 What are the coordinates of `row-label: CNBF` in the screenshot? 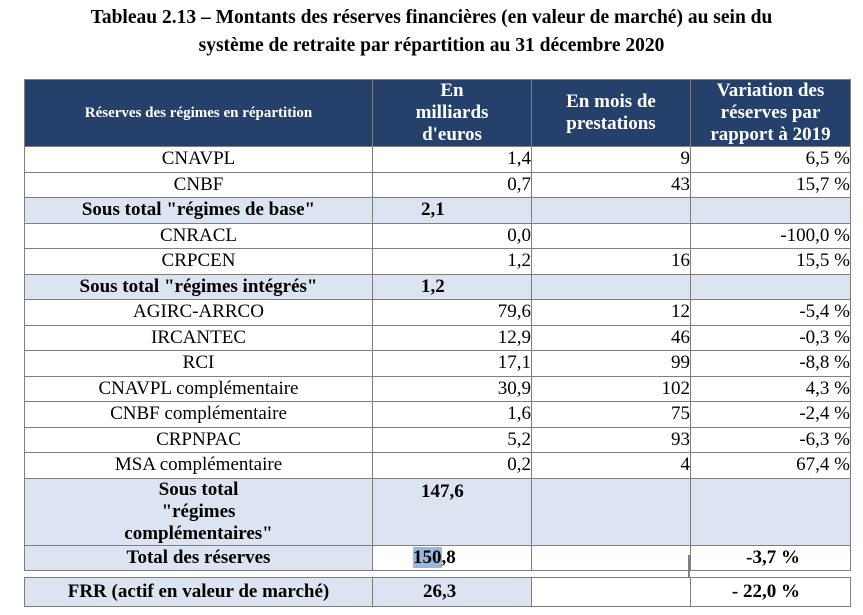 It's located at (198, 184).